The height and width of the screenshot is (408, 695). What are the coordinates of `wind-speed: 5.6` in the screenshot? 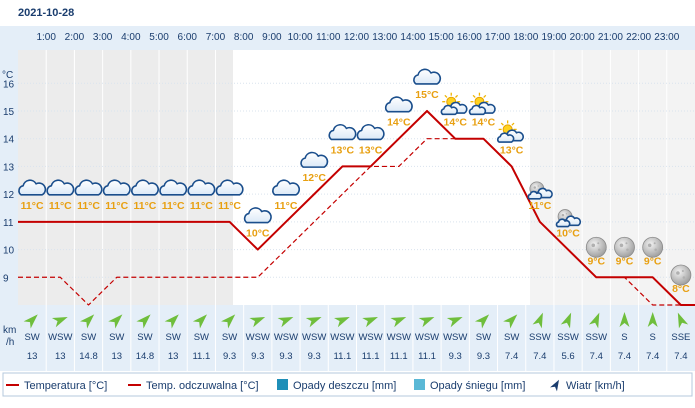 It's located at (567, 356).